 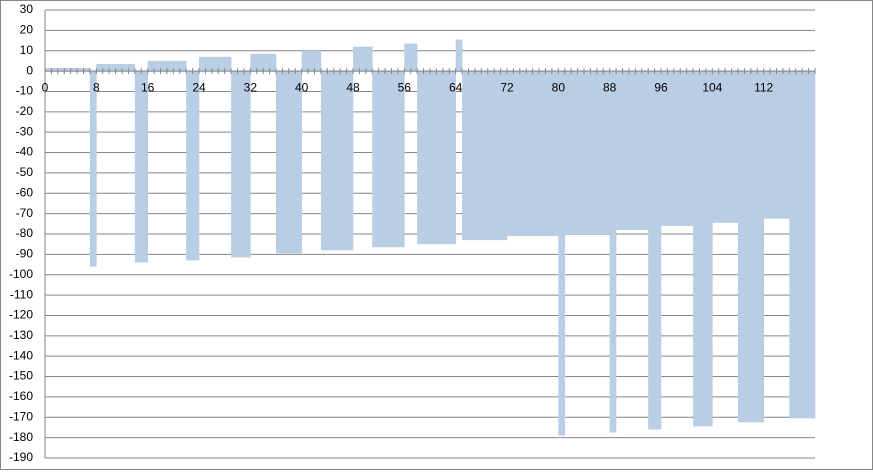 What do you see at coordinates (763, 87) in the screenshot?
I see `x-tick-label: 112` at bounding box center [763, 87].